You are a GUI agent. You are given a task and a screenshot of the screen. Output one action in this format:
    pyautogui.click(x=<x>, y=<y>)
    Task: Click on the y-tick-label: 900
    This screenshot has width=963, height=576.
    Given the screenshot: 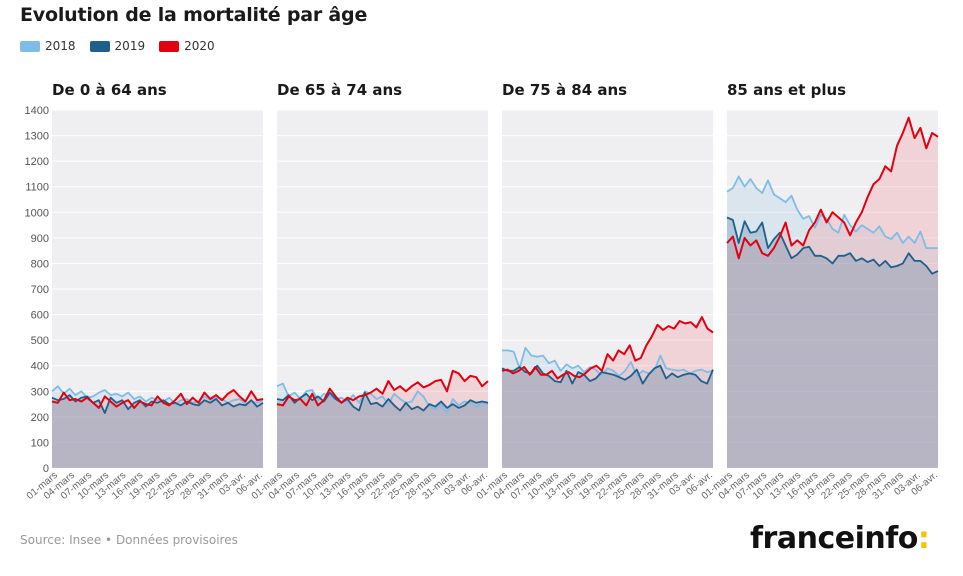 What is the action you would take?
    pyautogui.click(x=40, y=239)
    